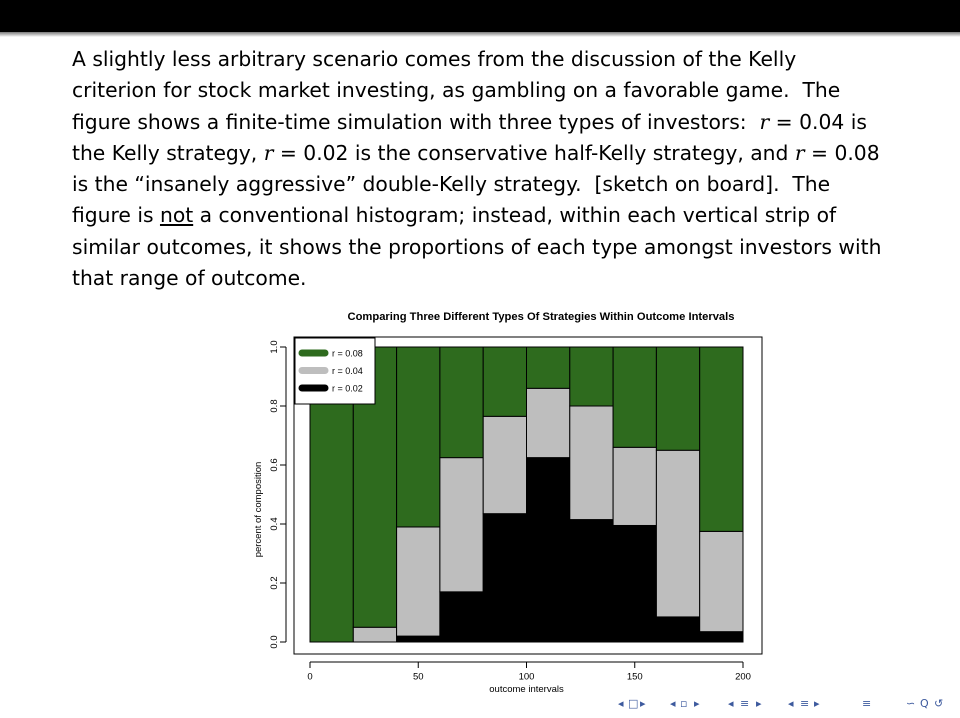 This screenshot has height=718, width=960. I want to click on legend-label: r = 0.08, so click(347, 354).